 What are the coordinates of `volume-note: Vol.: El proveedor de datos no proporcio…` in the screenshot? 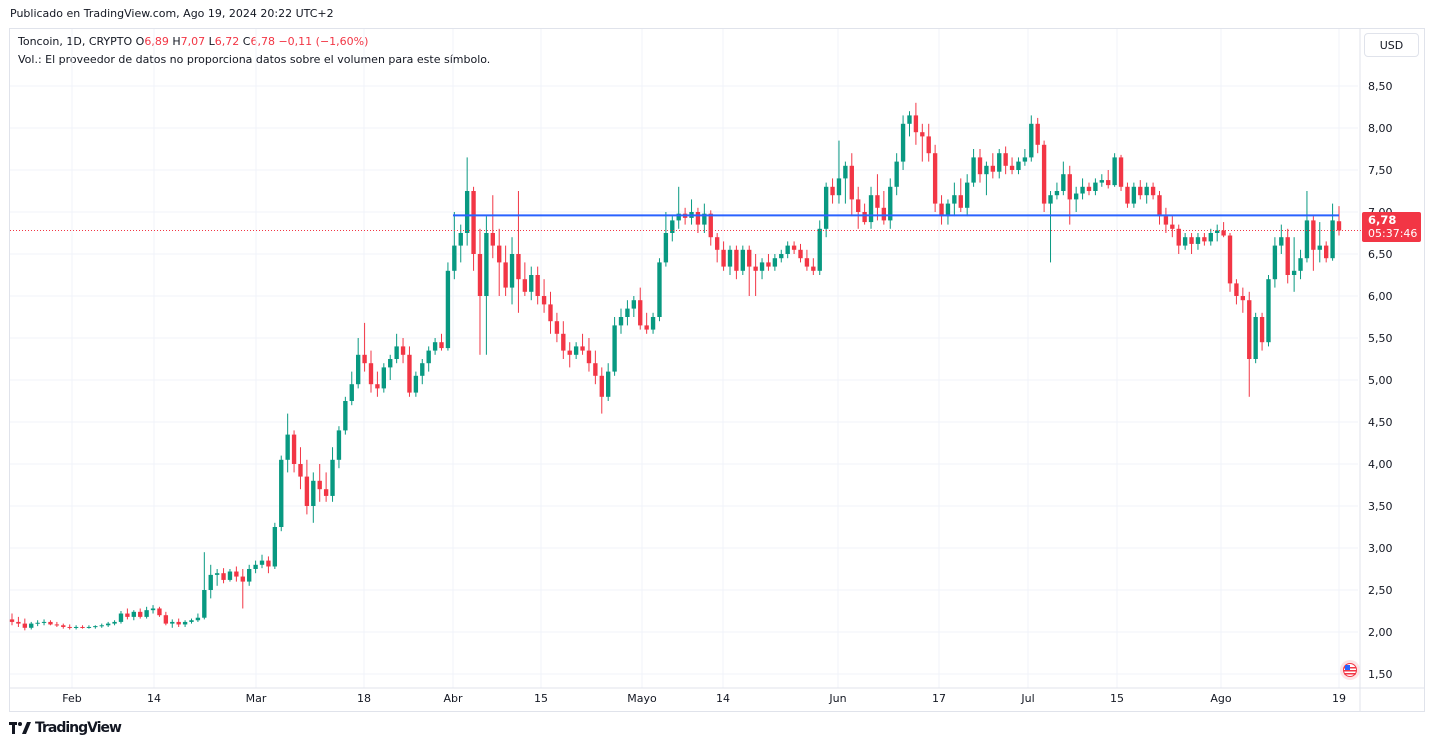 It's located at (254, 59).